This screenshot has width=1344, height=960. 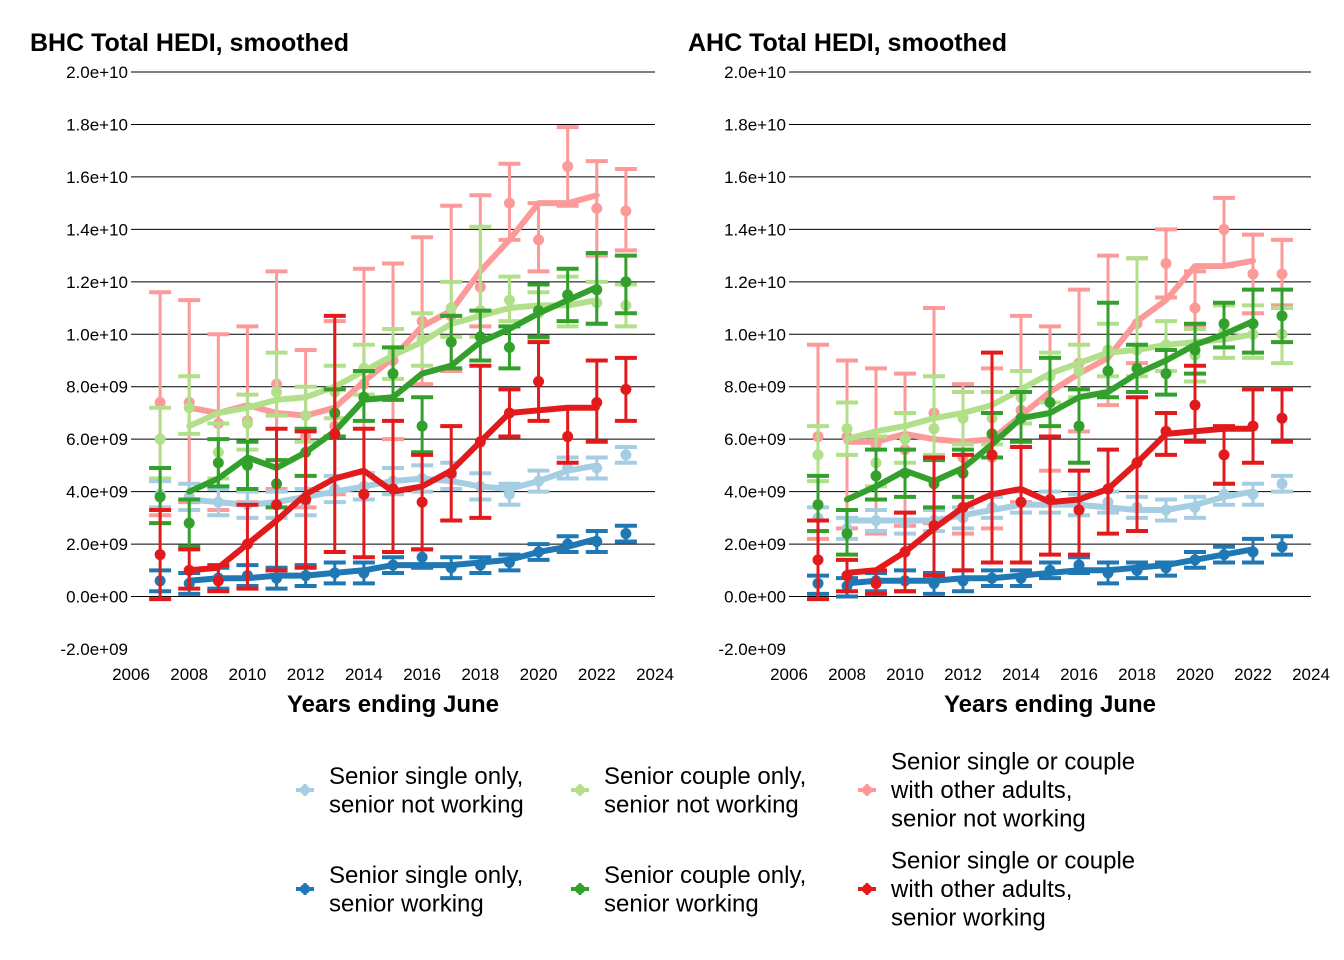 What do you see at coordinates (705, 875) in the screenshot?
I see `legend-label-line: Senior couple only,` at bounding box center [705, 875].